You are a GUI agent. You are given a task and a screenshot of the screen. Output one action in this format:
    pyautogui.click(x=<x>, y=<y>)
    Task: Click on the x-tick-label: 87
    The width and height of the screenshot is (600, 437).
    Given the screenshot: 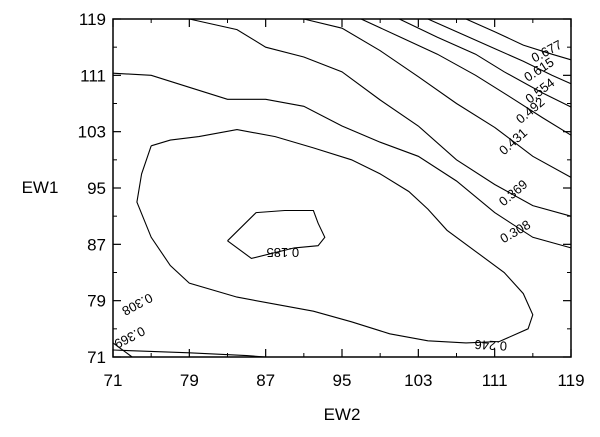 What is the action you would take?
    pyautogui.click(x=265, y=380)
    